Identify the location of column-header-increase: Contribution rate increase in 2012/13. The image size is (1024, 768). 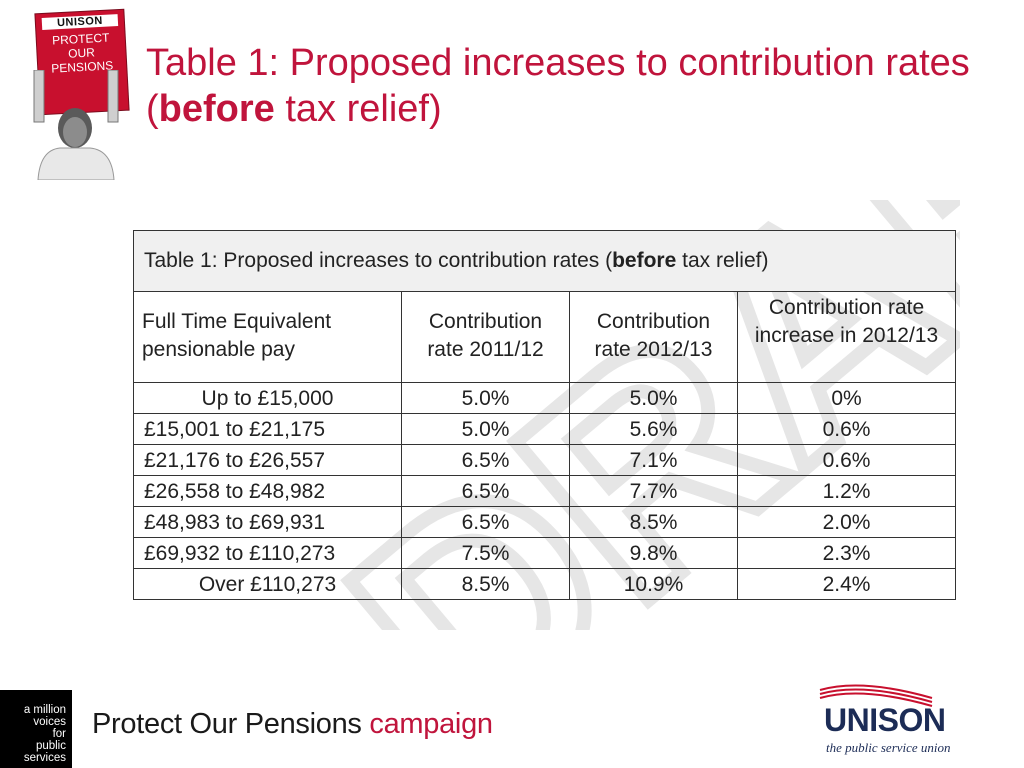
(846, 337).